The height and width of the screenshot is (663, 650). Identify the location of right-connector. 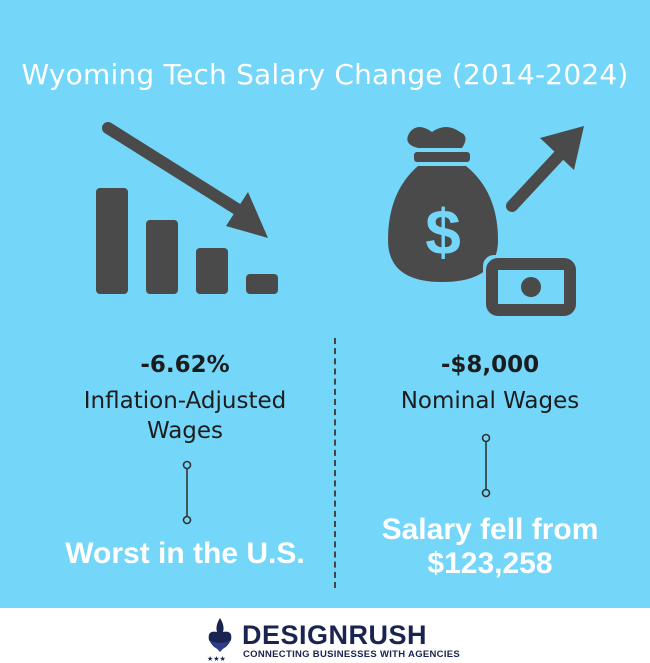
(486, 465).